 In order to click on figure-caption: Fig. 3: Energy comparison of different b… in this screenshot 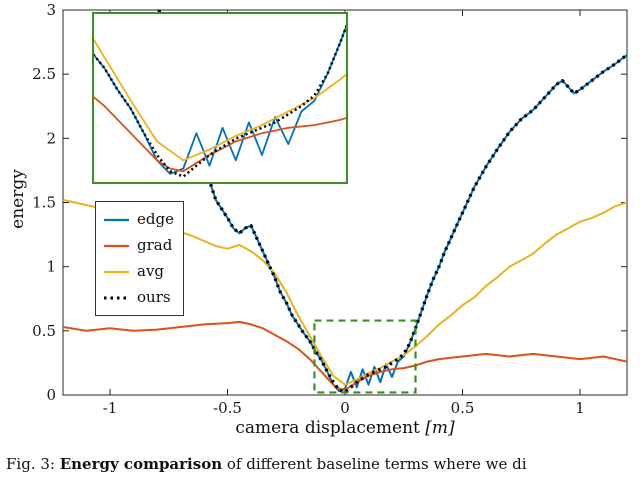, I will do `click(322, 464)`.